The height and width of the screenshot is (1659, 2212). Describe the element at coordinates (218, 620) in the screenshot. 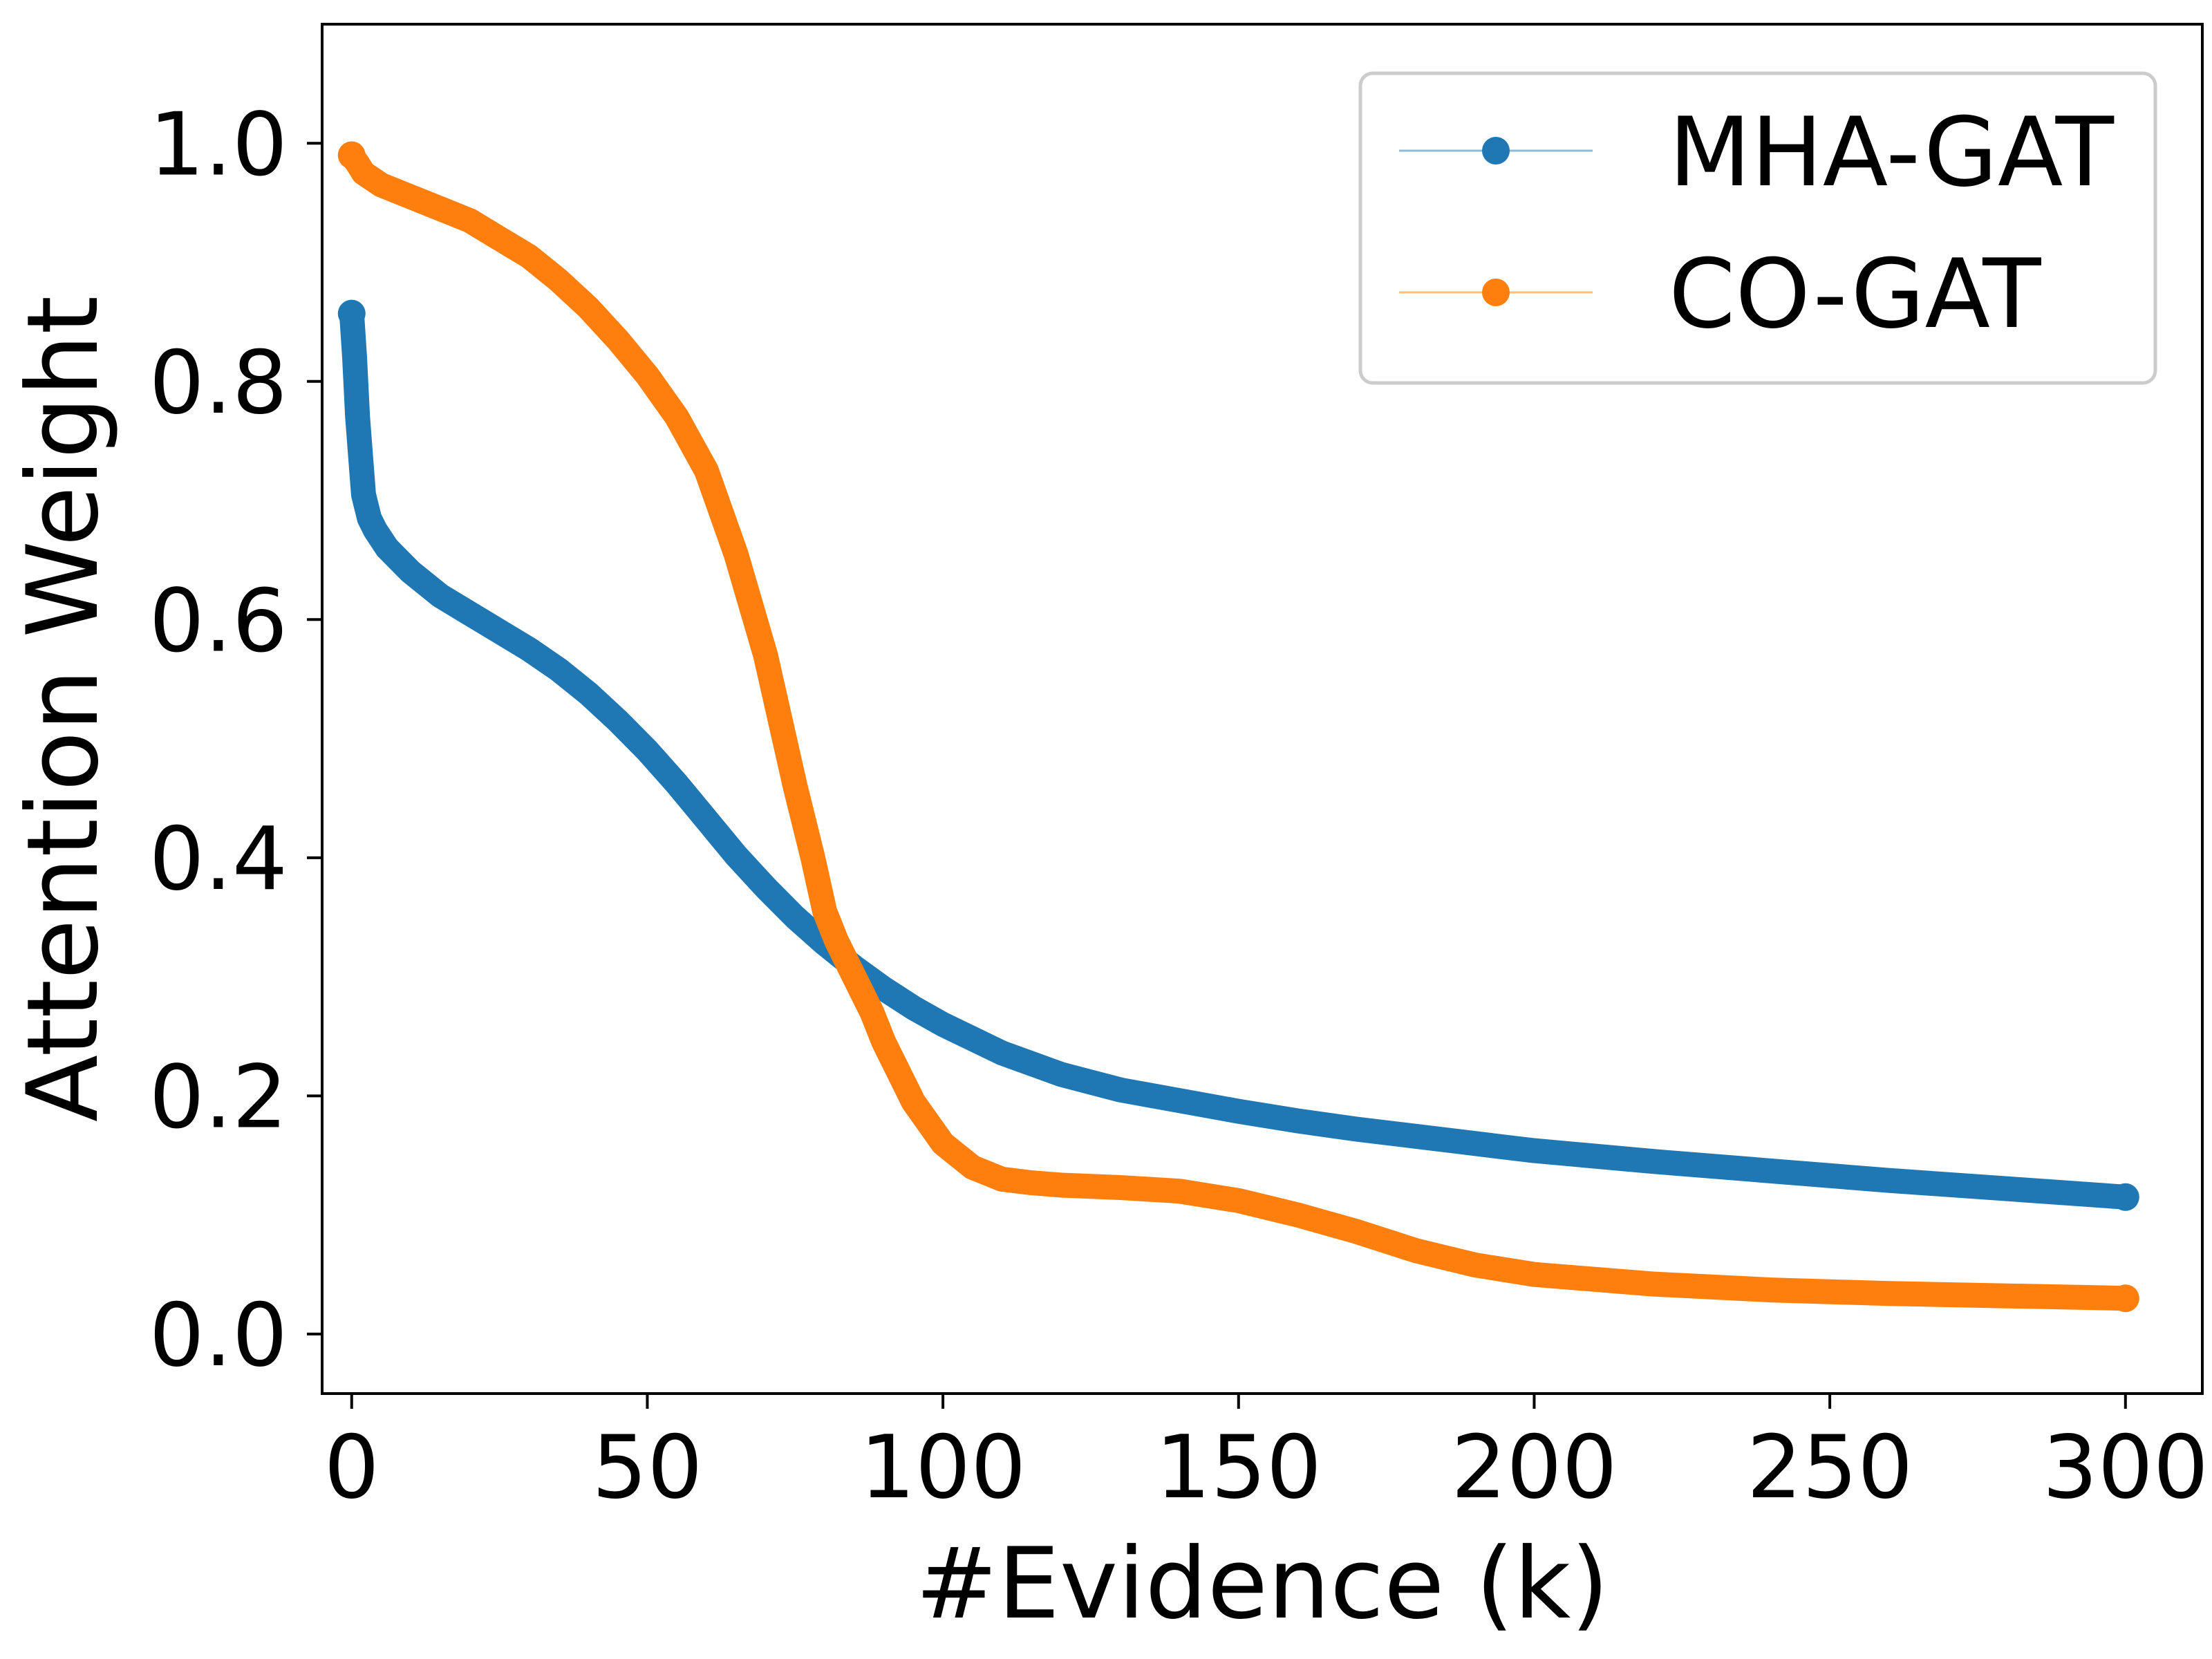

I see `y-tick-label: 0.6` at that location.